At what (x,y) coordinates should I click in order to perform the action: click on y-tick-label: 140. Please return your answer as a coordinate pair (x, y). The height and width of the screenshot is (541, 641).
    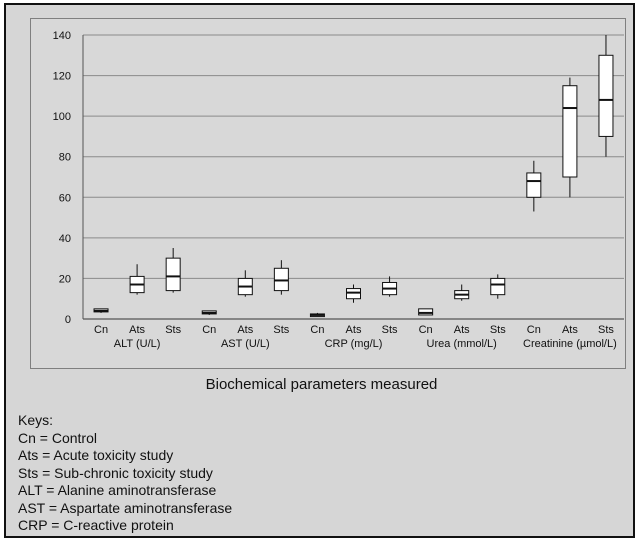
    Looking at the image, I should click on (62, 36).